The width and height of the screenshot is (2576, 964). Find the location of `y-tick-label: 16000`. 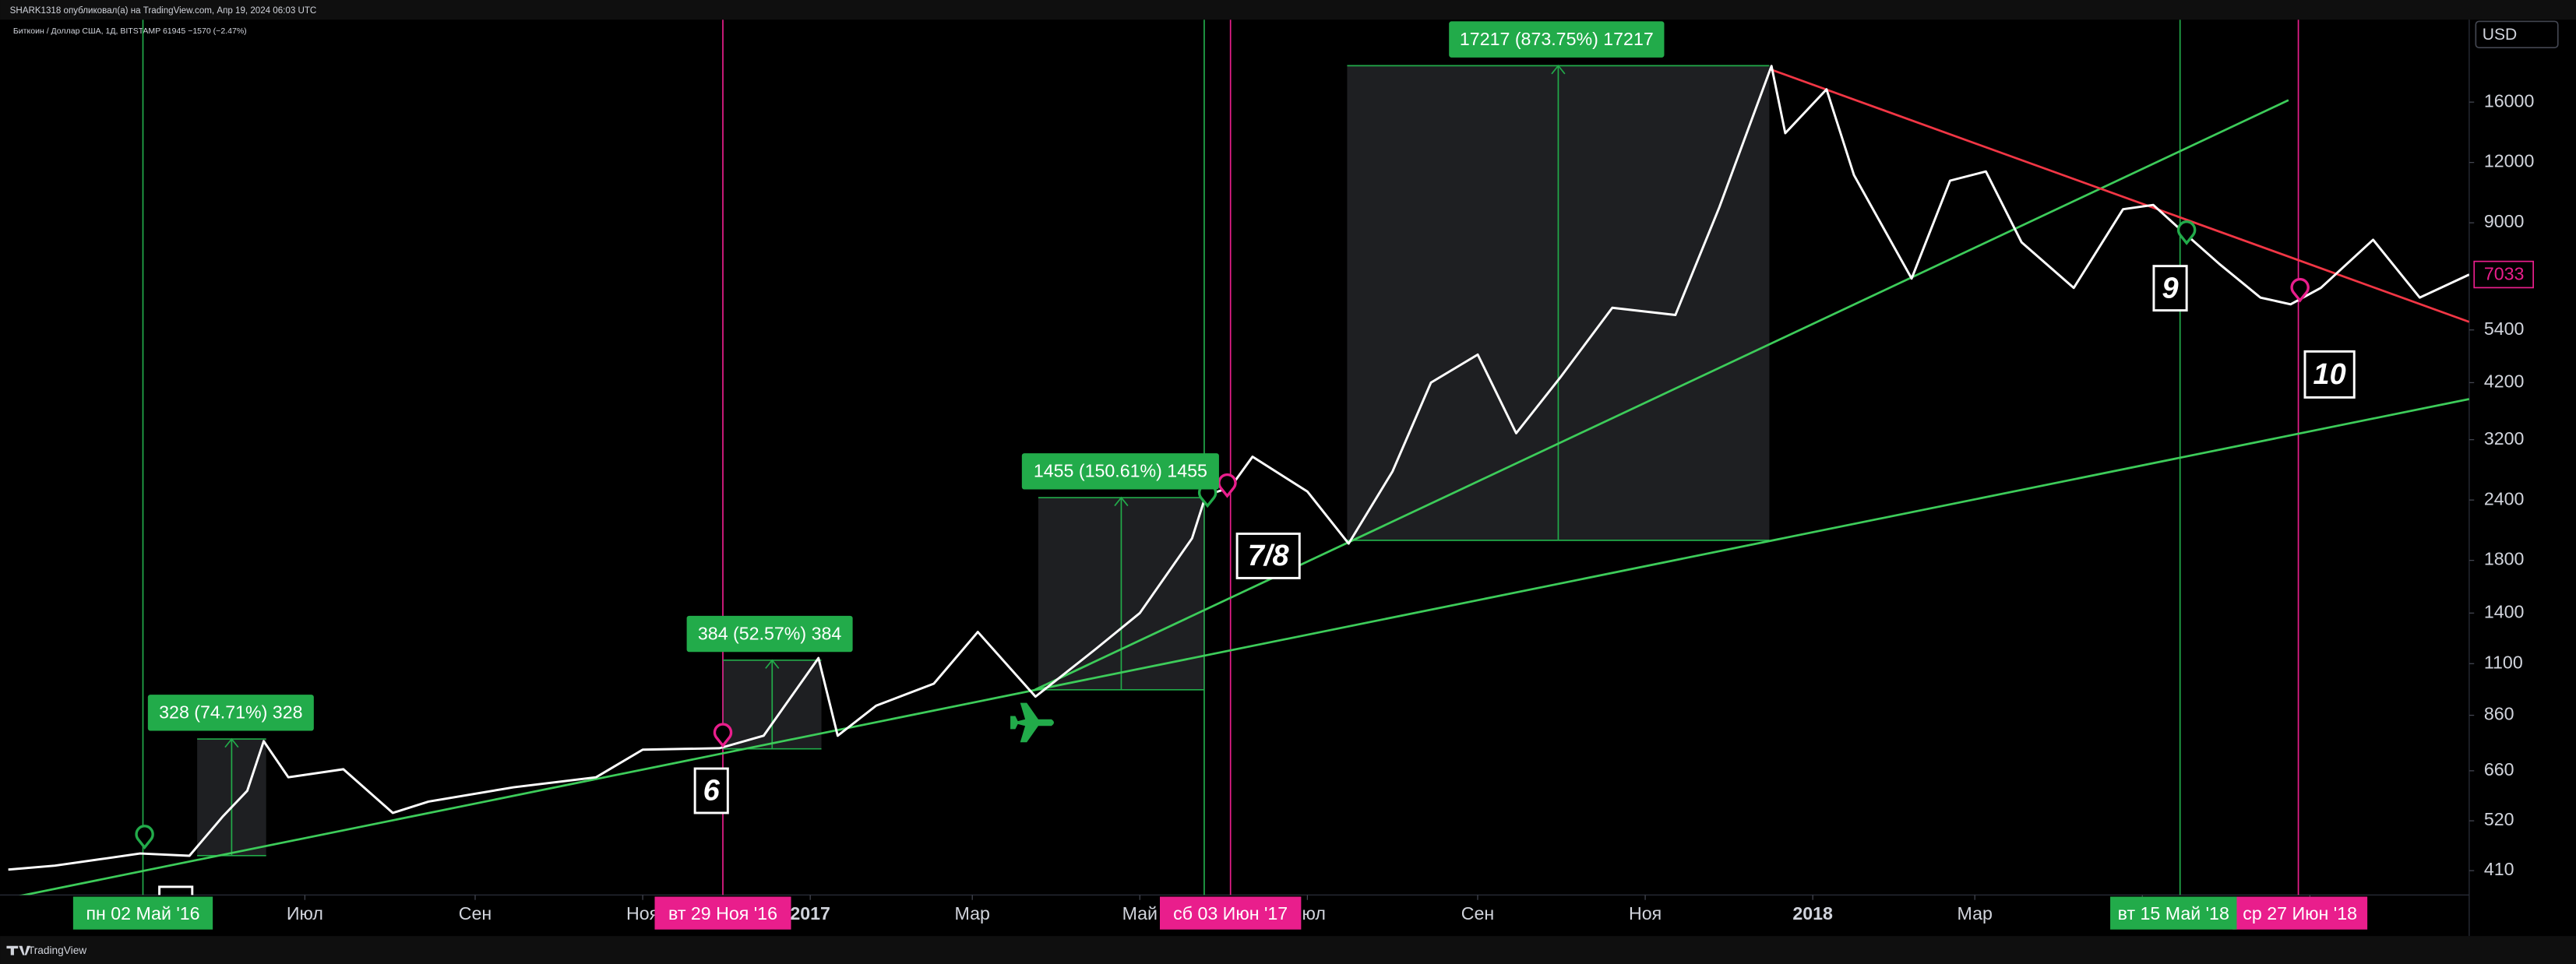

y-tick-label: 16000 is located at coordinates (2509, 101).